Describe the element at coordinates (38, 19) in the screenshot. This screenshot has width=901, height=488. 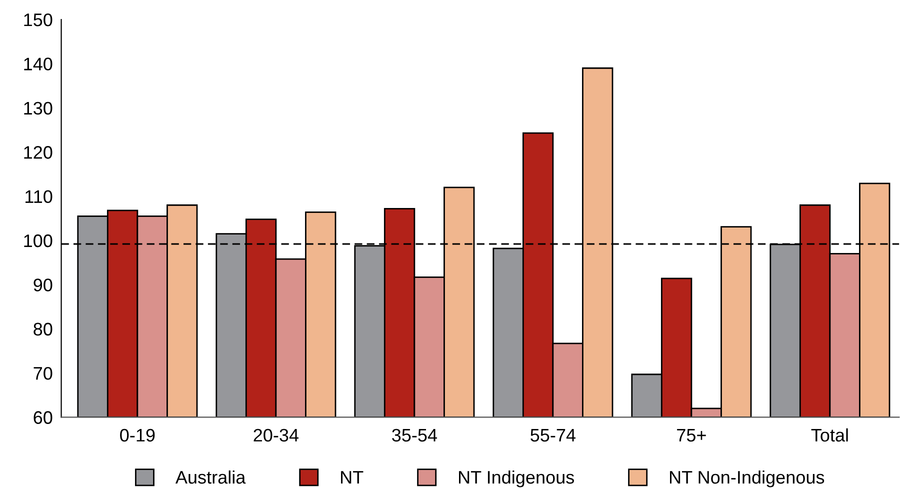
I see `y-tick-label: 150` at that location.